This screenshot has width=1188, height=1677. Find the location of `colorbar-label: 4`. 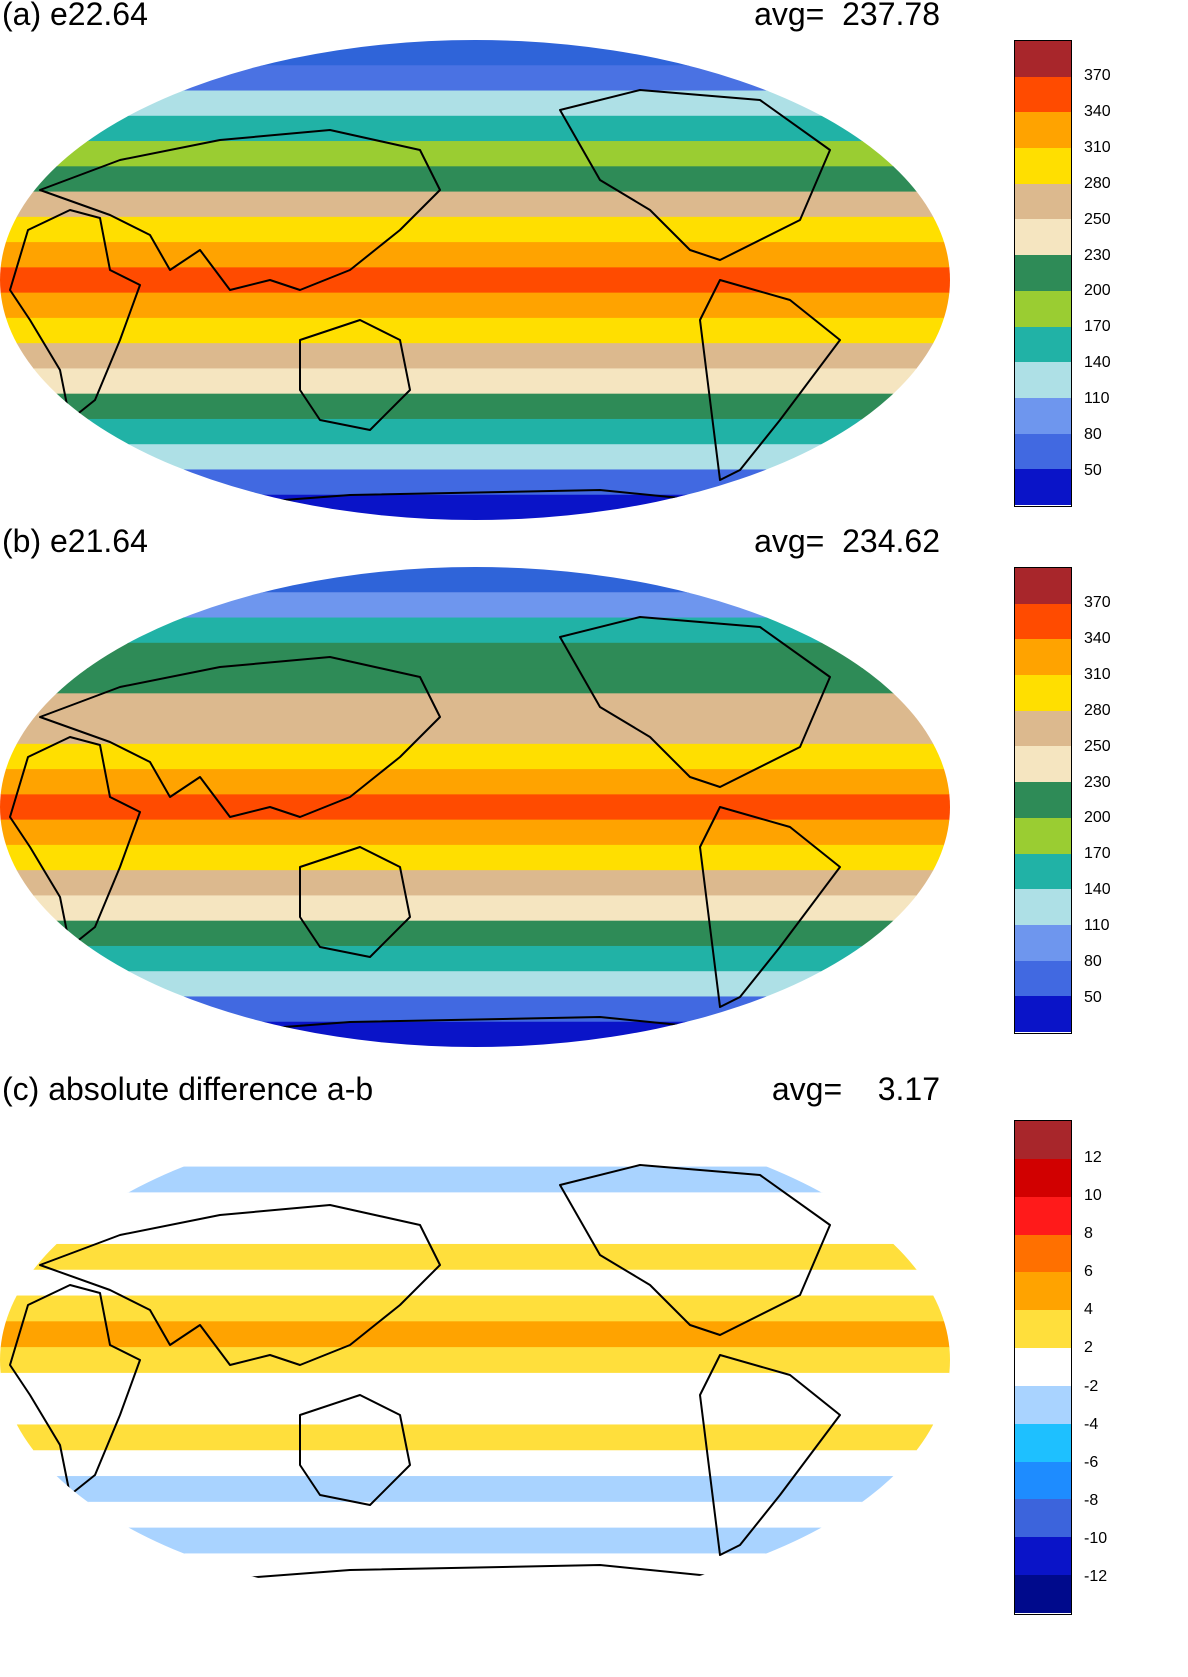

colorbar-label: 4 is located at coordinates (1088, 1310).